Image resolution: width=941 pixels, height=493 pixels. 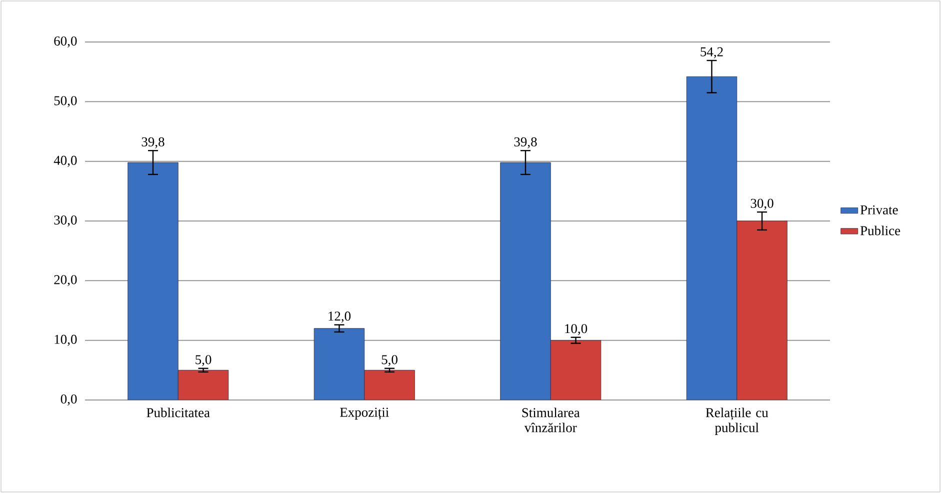 What do you see at coordinates (68, 400) in the screenshot?
I see `y-tick-label: 0,0` at bounding box center [68, 400].